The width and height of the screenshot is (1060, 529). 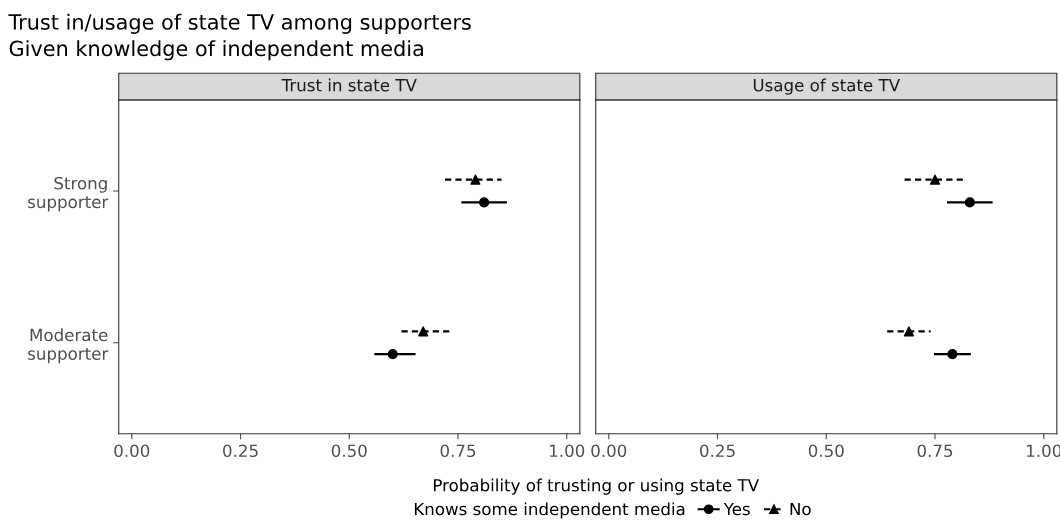 What do you see at coordinates (826, 86) in the screenshot?
I see `chart-title: Usage of state TV` at bounding box center [826, 86].